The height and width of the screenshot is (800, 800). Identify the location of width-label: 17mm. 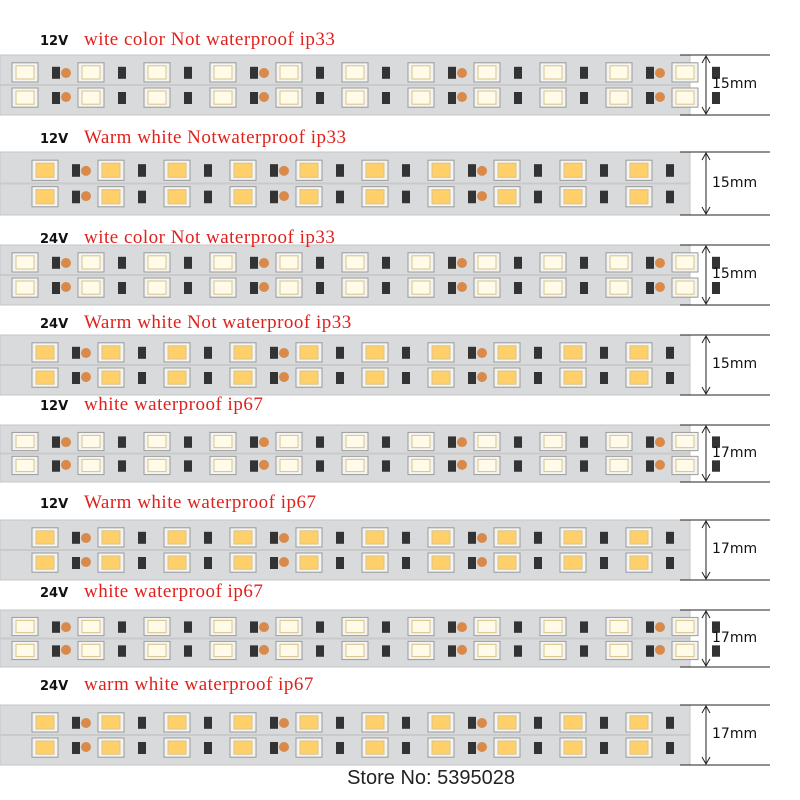
(735, 452).